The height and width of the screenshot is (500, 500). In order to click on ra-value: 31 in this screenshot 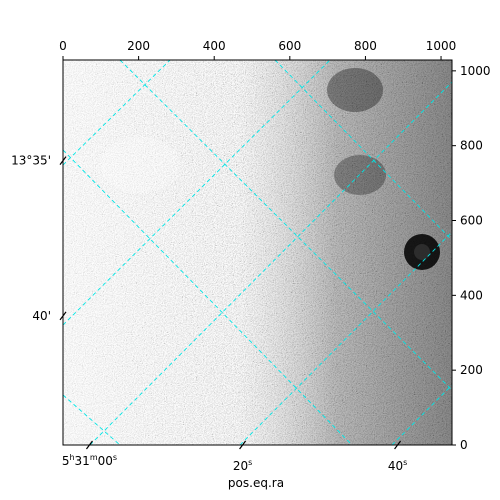, I will do `click(82, 461)`.